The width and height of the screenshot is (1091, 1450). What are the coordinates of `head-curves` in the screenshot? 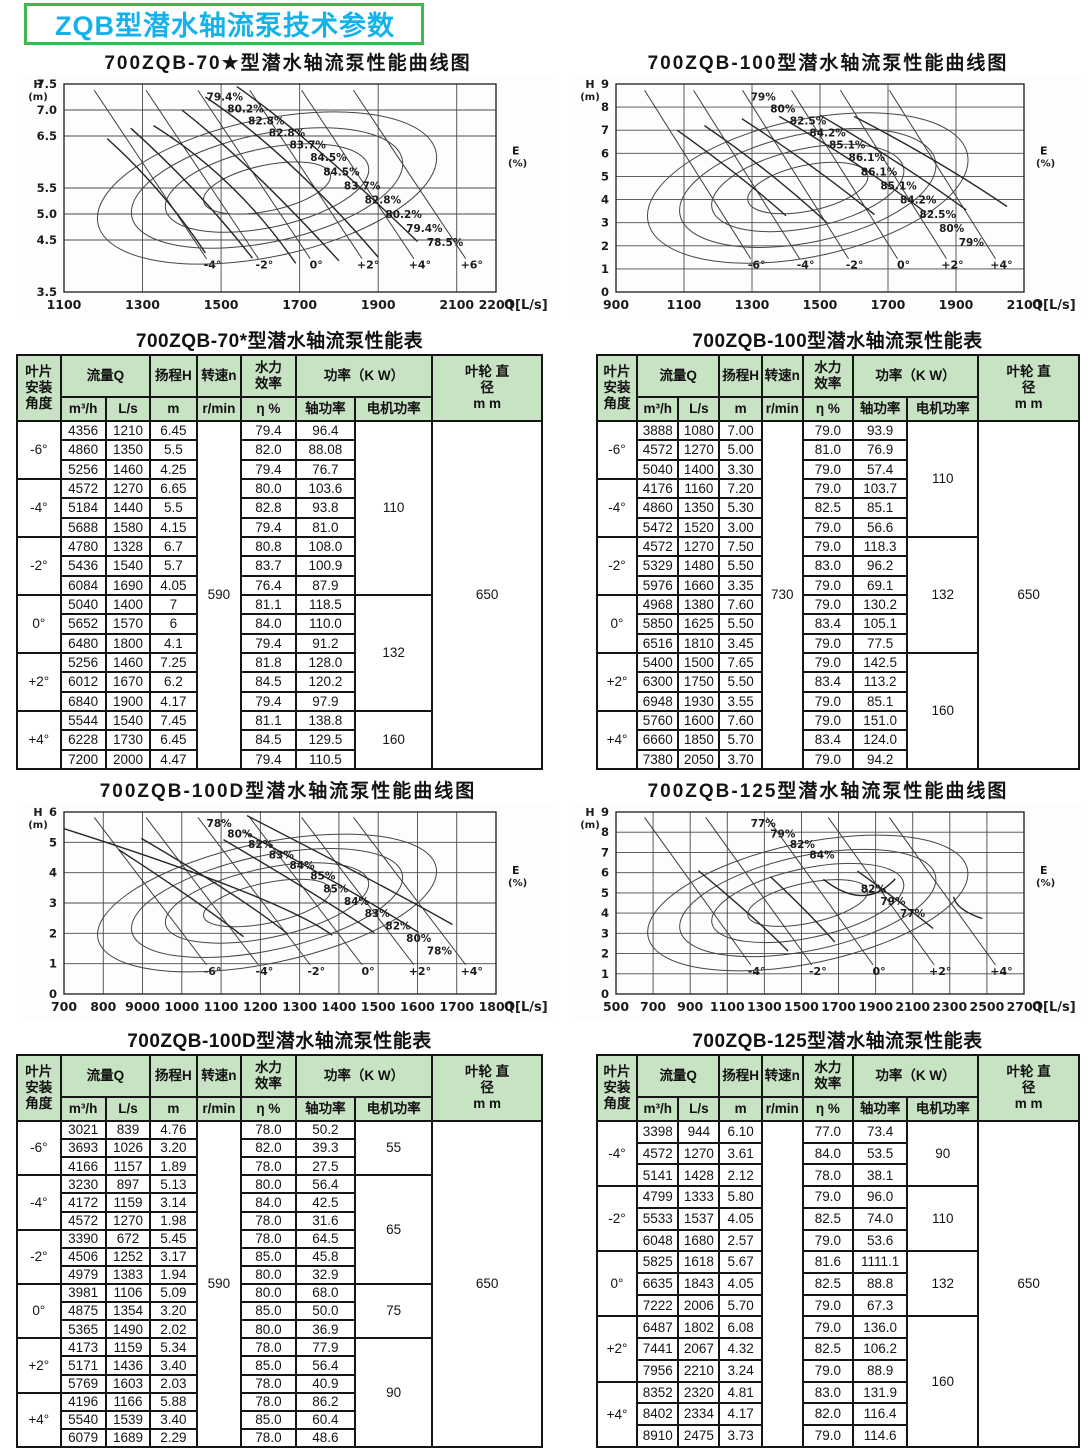 It's located at (258, 876).